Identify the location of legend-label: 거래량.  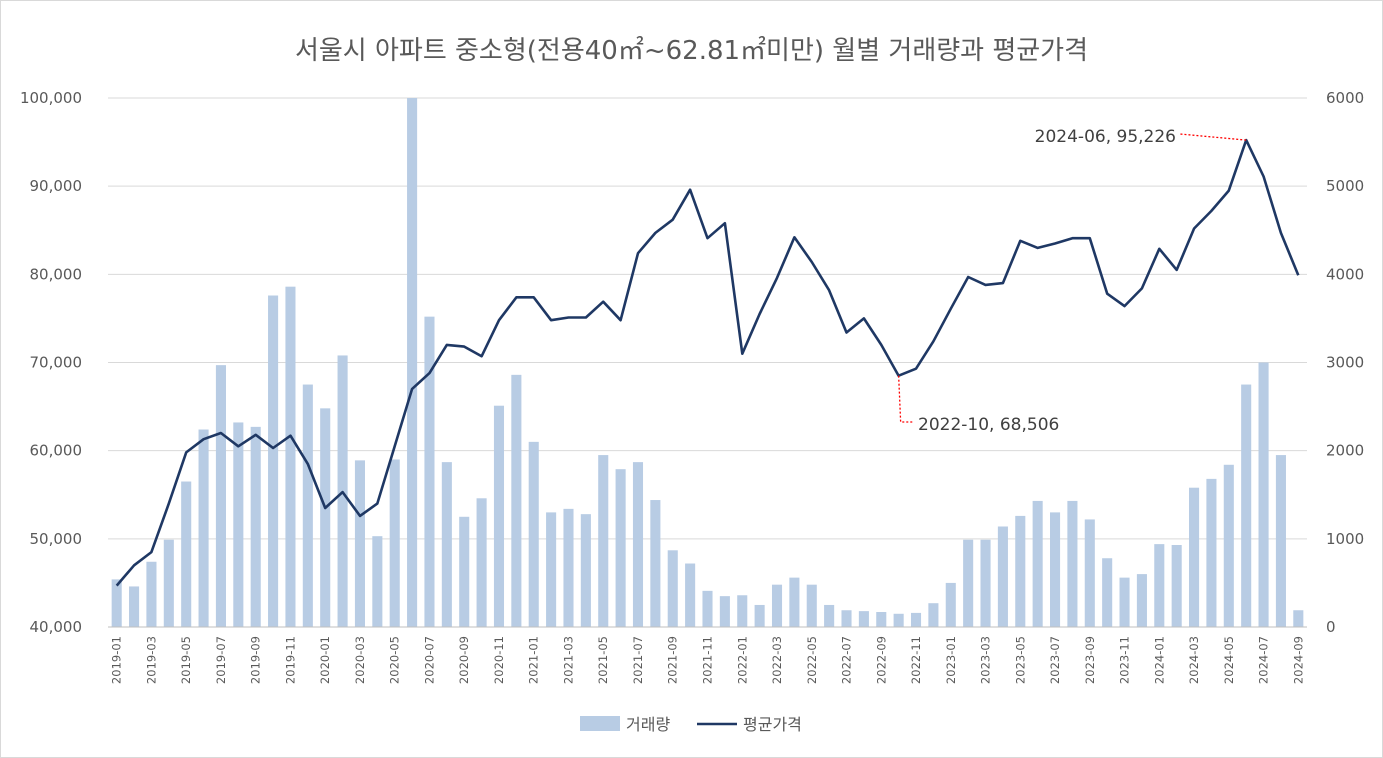
(648, 724).